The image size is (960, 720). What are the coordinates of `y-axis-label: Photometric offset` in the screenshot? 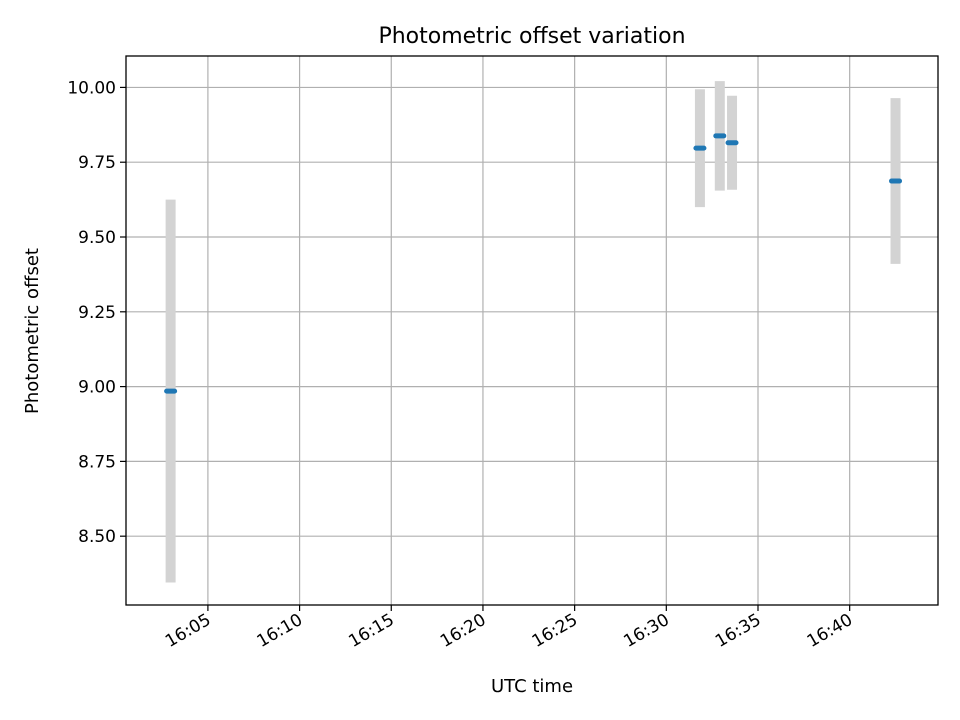 It's located at (32, 331).